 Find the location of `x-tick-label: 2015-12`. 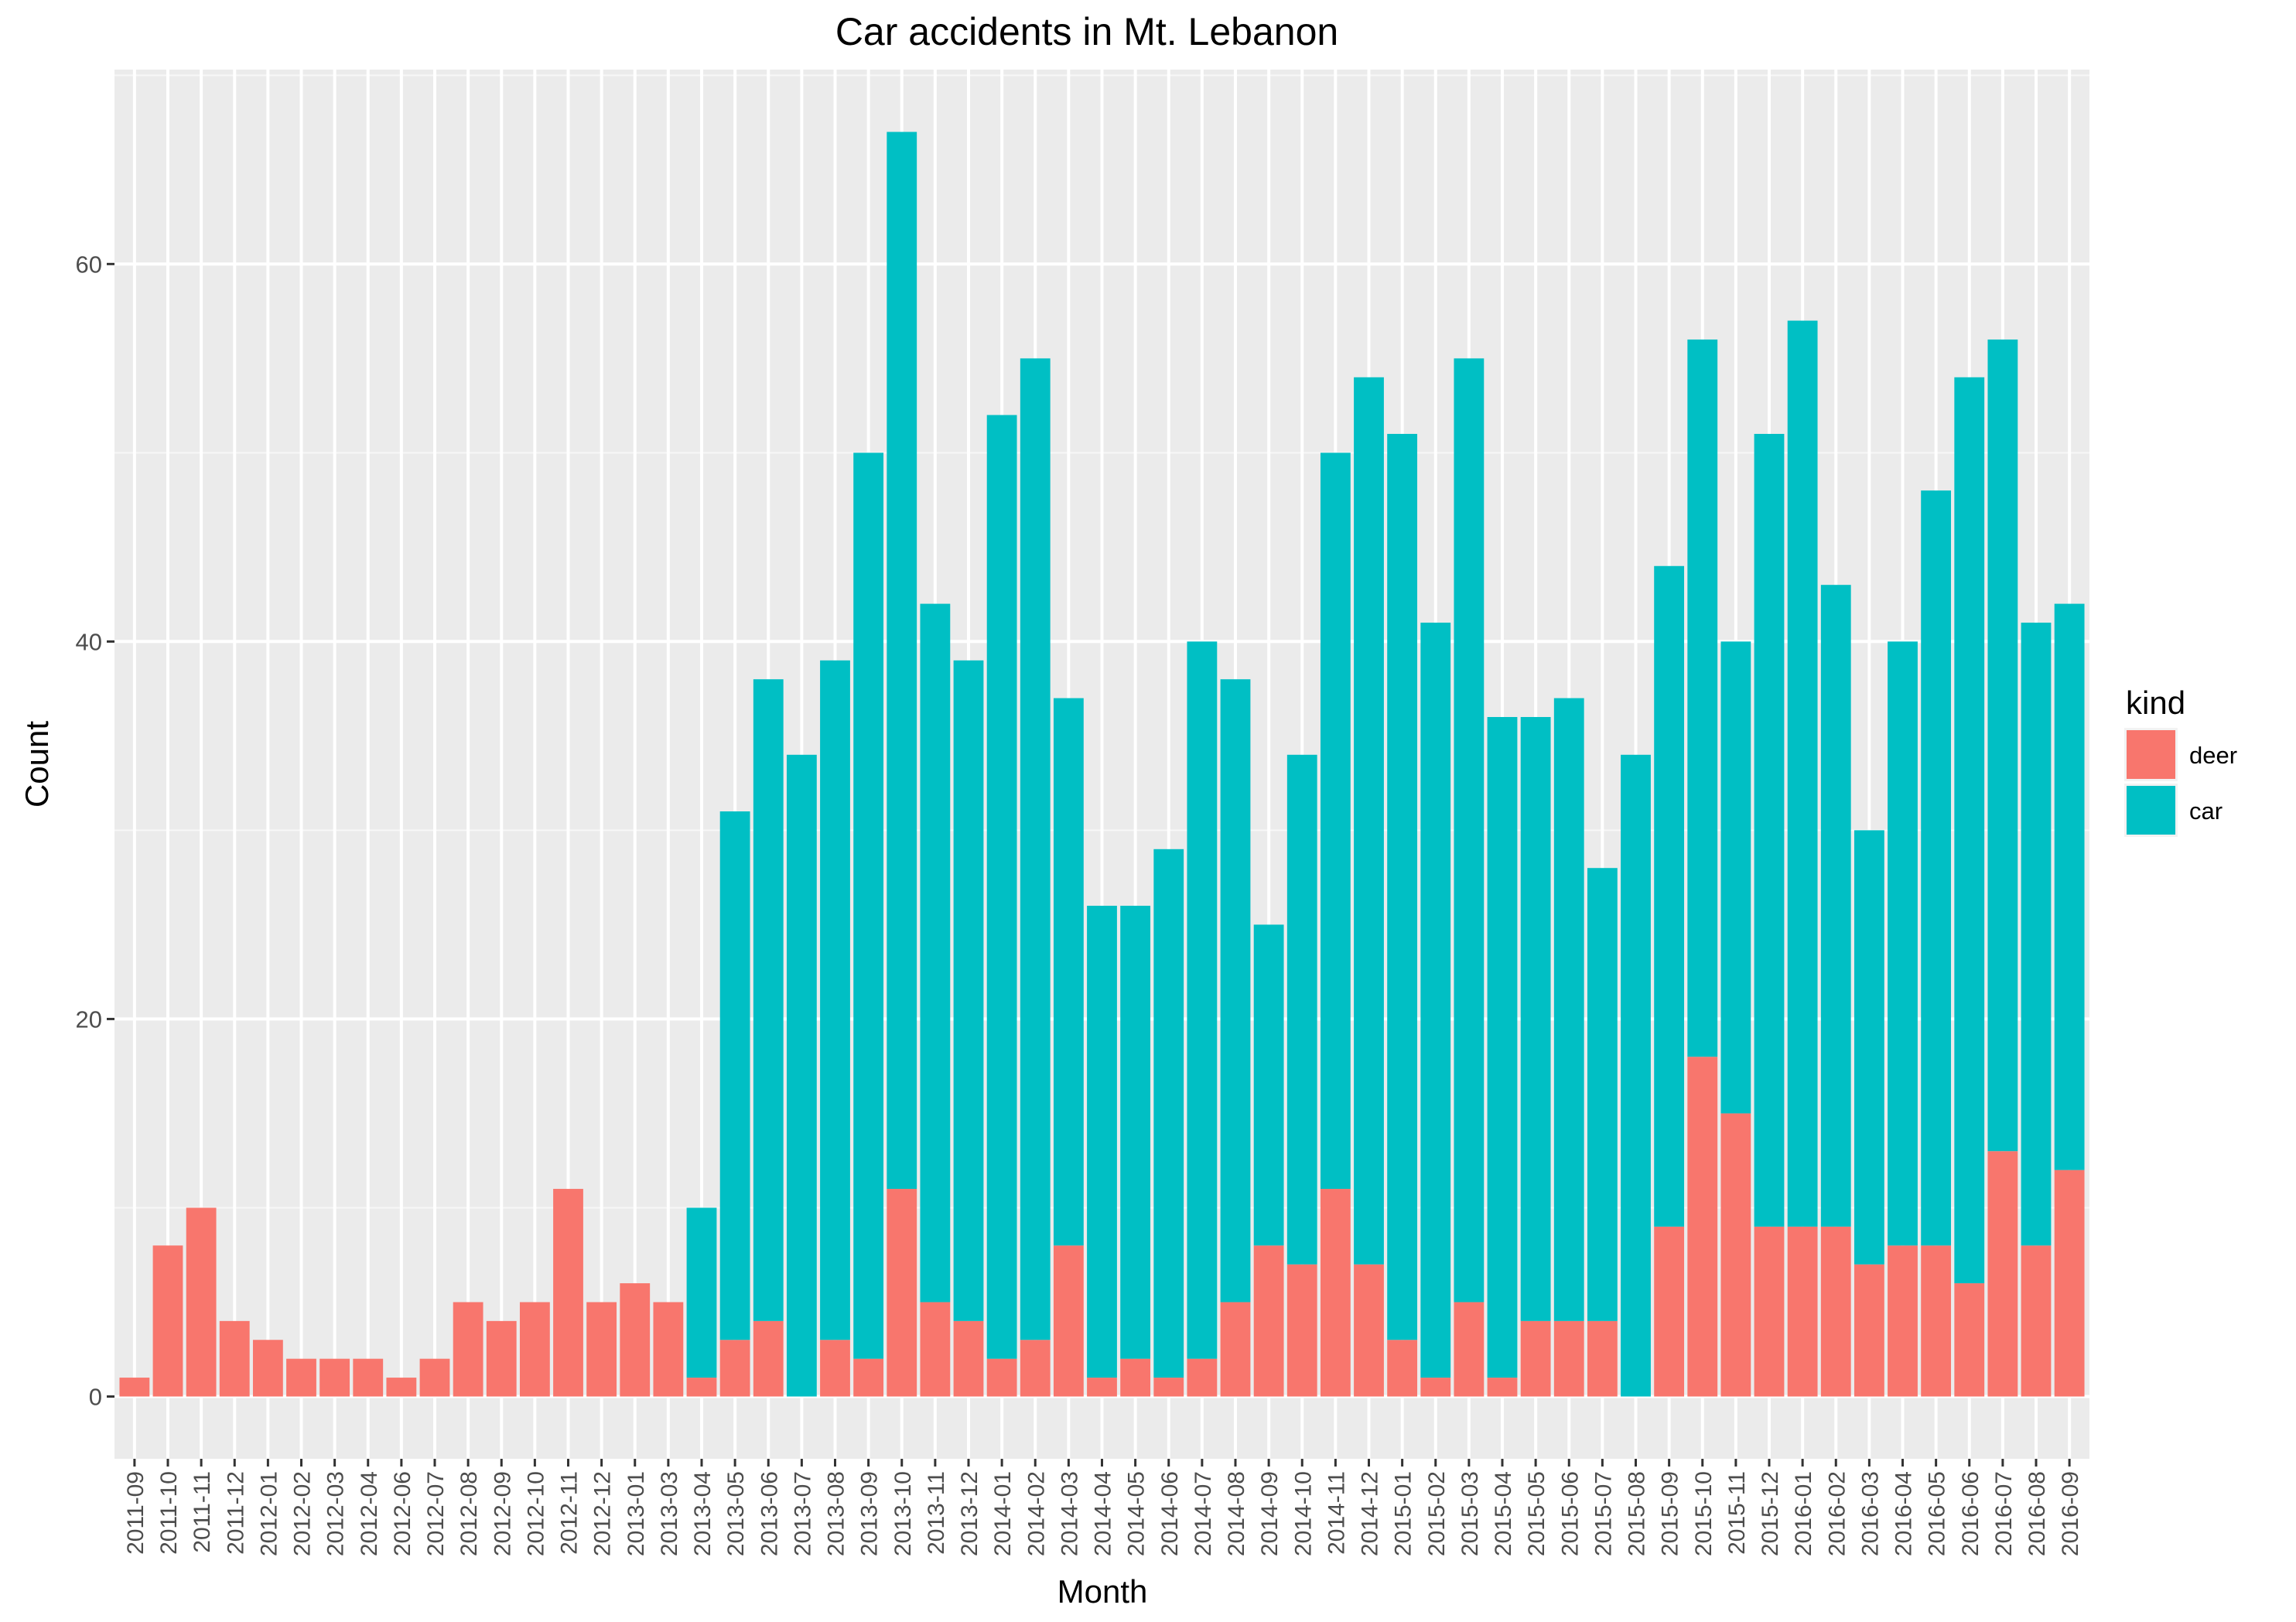

x-tick-label: 2015-12 is located at coordinates (1771, 1513).